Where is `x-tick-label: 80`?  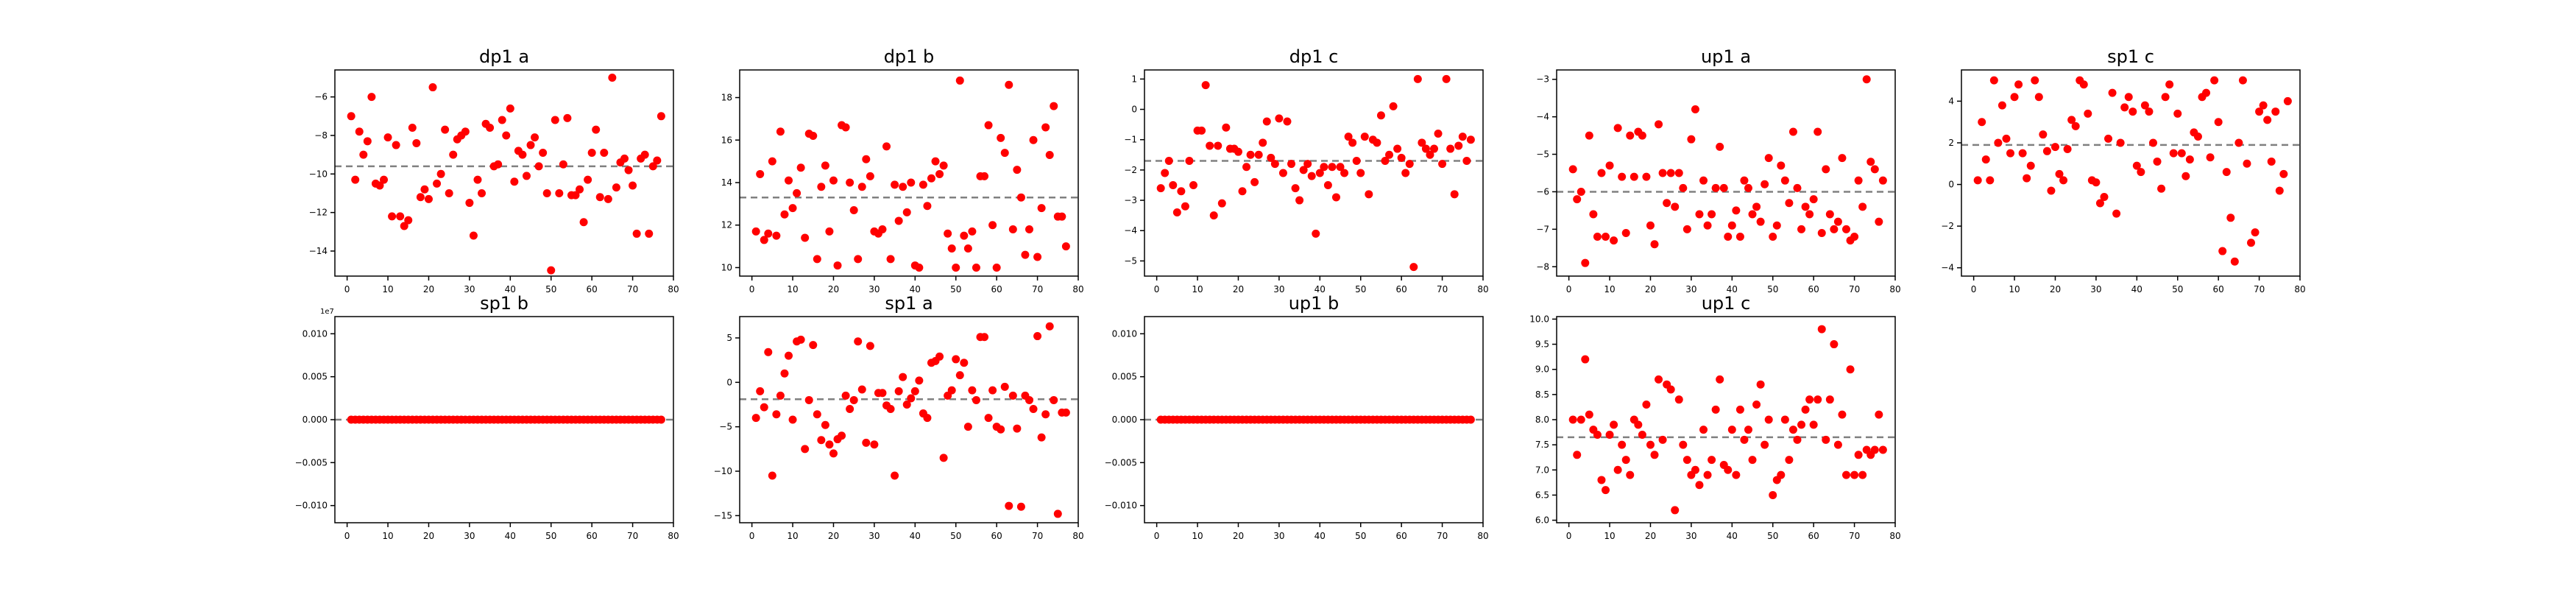
x-tick-label: 80 is located at coordinates (1895, 289).